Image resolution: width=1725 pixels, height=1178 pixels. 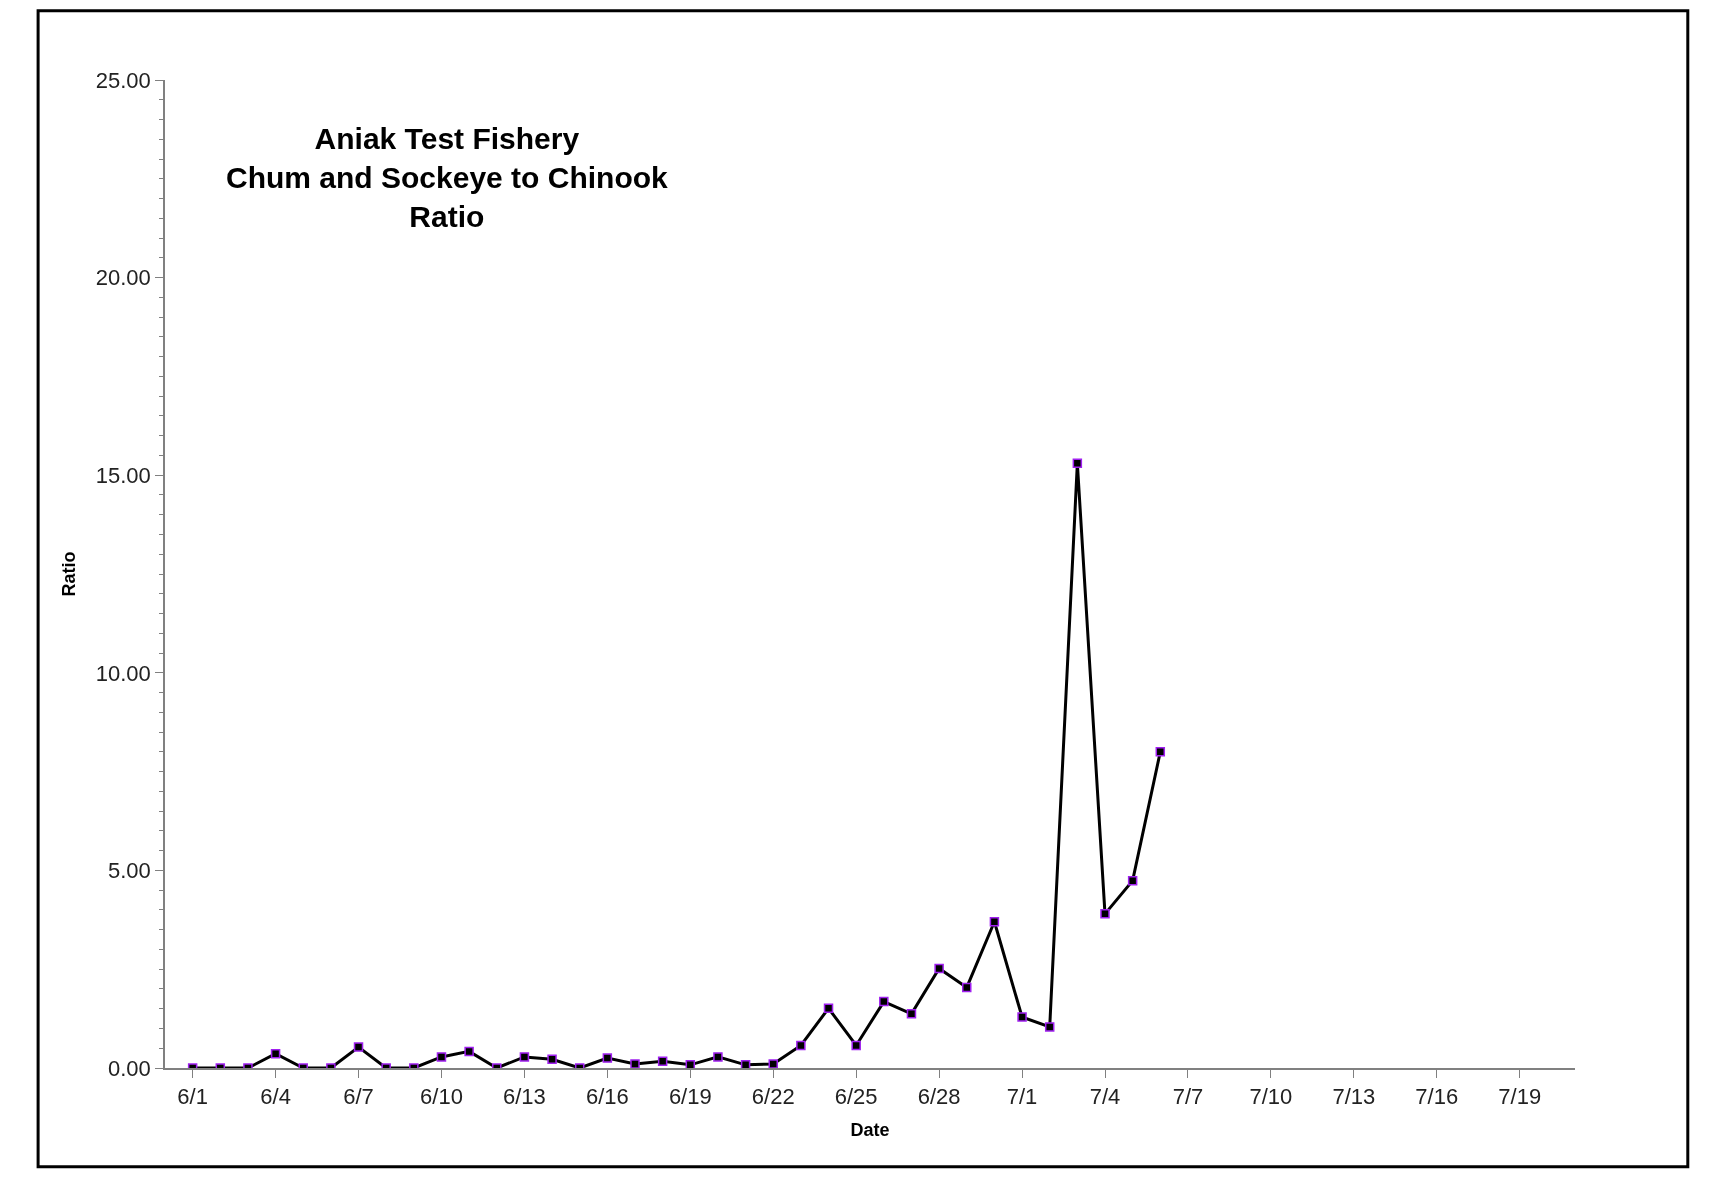 What do you see at coordinates (1105, 1097) in the screenshot?
I see `x-tick-label: 7/4` at bounding box center [1105, 1097].